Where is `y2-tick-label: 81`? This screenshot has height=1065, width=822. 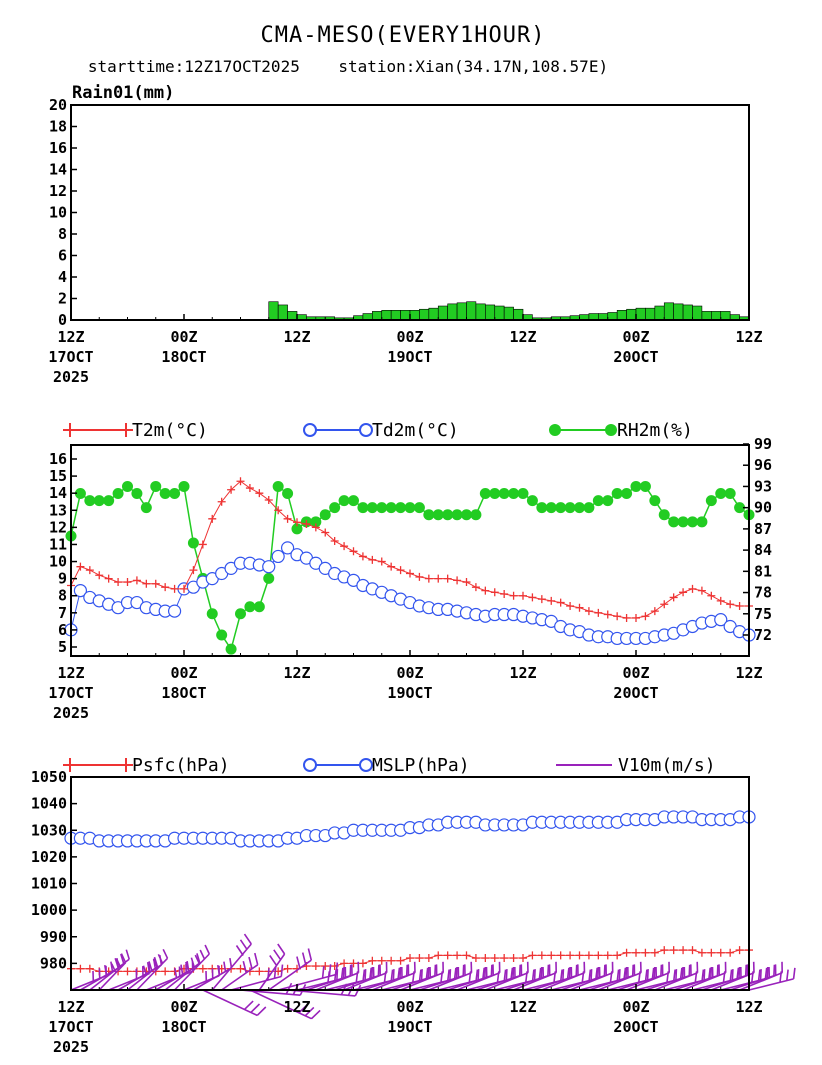
y2-tick-label: 81 is located at coordinates (763, 571).